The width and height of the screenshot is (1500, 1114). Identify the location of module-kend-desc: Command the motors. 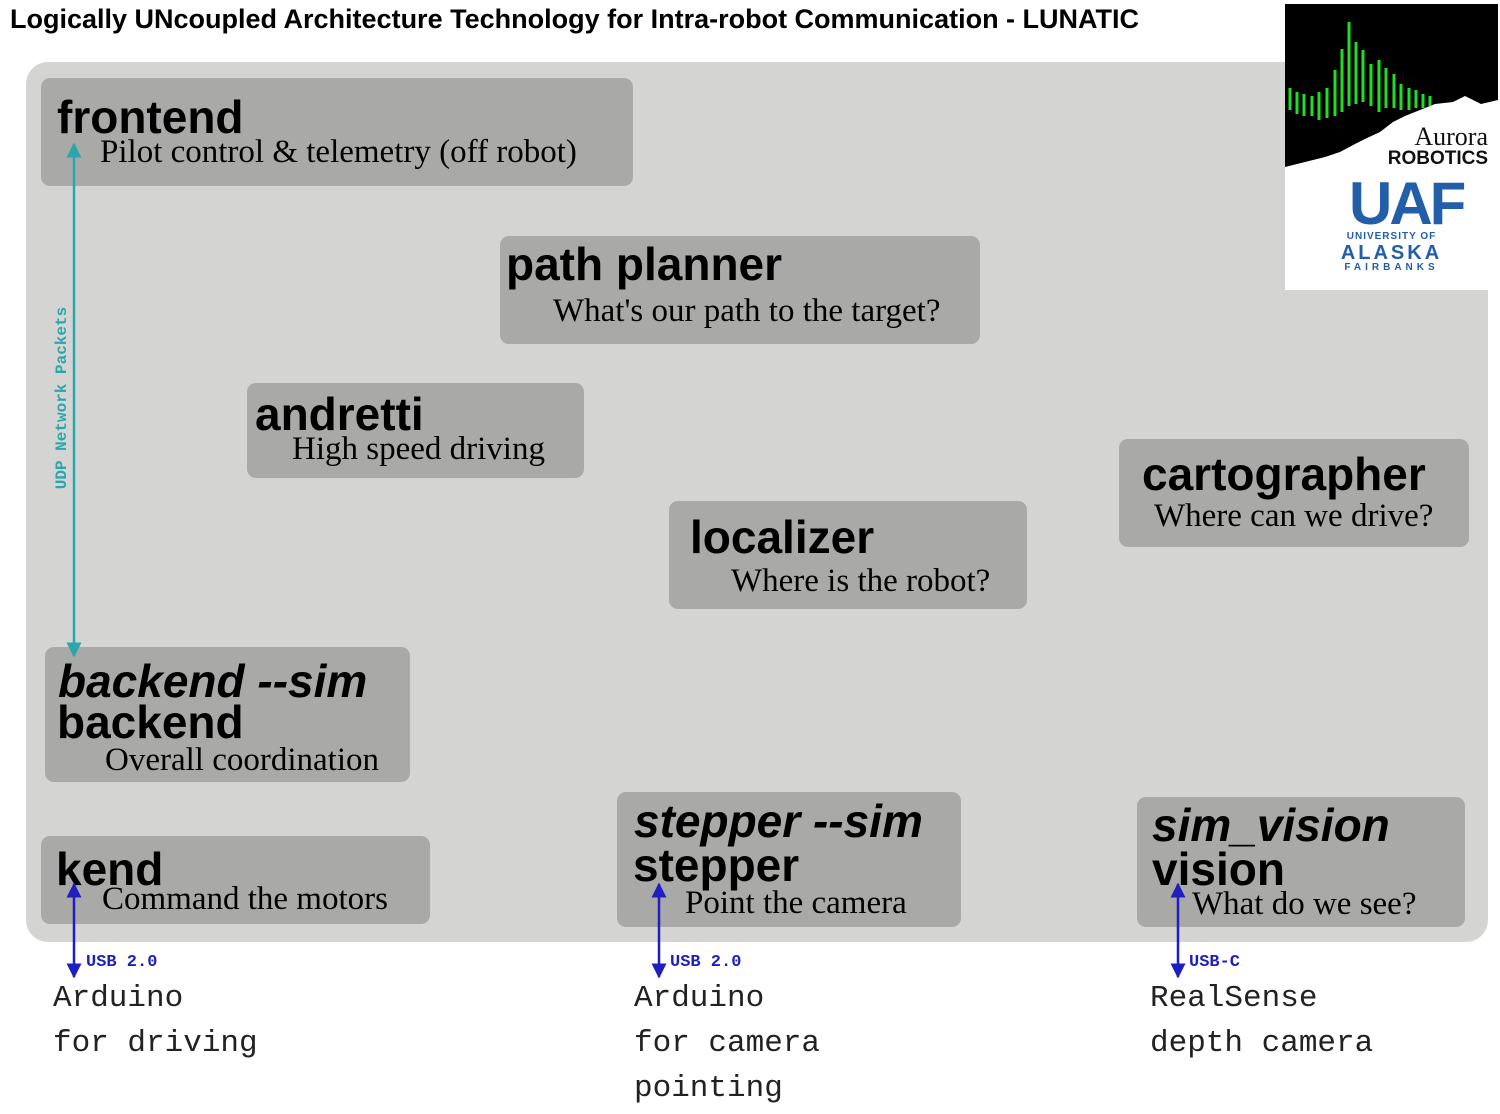
(245, 899).